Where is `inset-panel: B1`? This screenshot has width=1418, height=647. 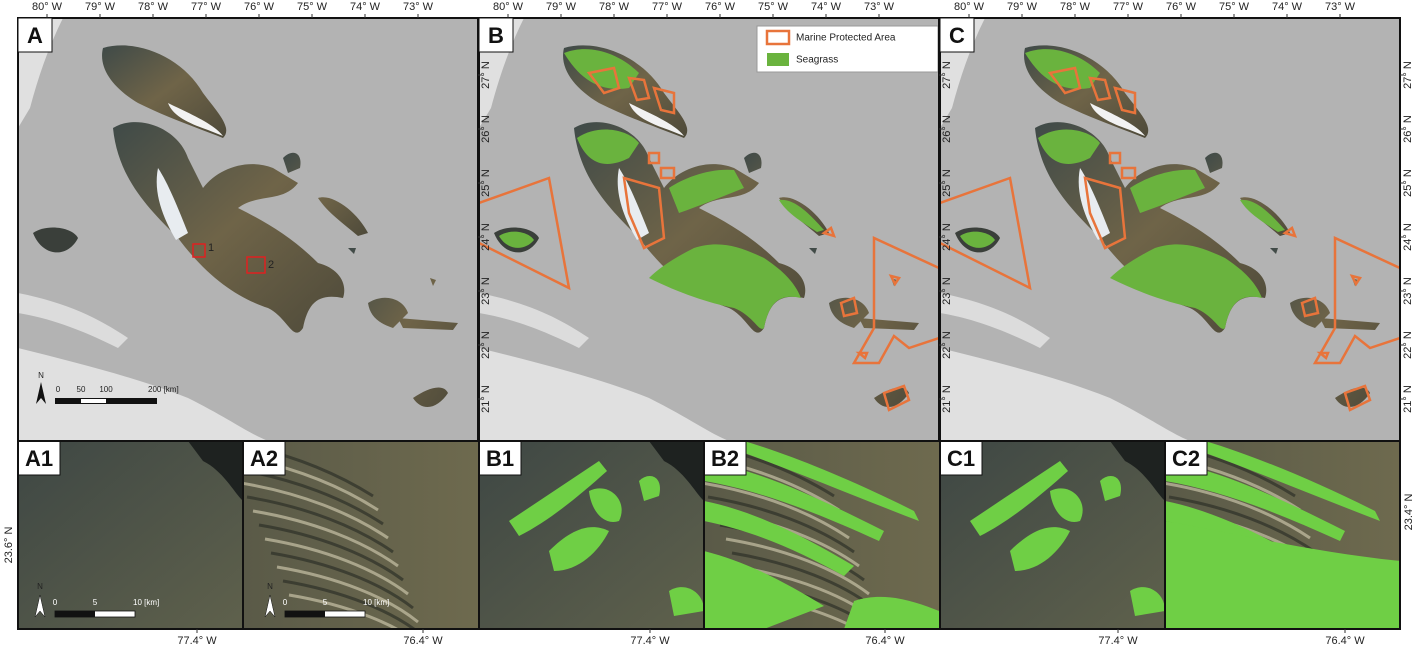
inset-panel: B1 is located at coordinates (591, 535).